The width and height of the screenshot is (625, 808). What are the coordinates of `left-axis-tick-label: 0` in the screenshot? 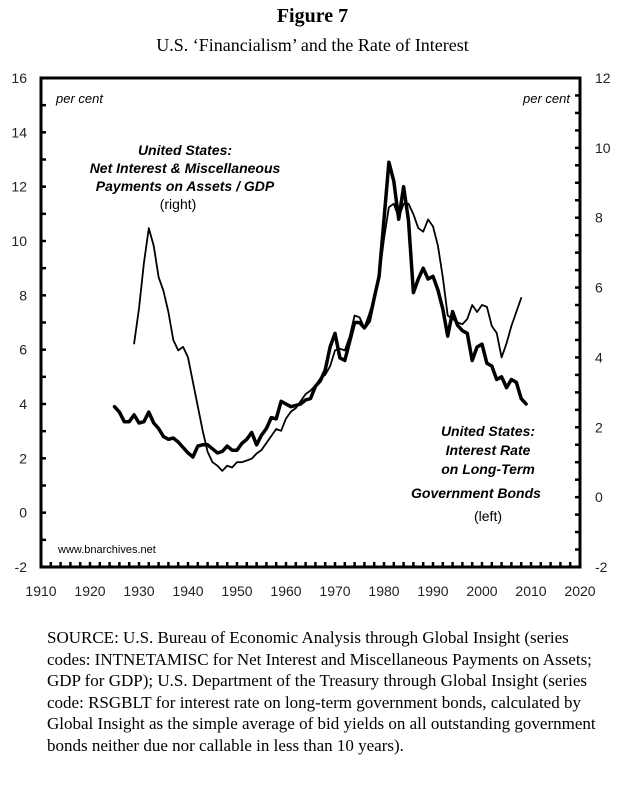 It's located at (23, 513).